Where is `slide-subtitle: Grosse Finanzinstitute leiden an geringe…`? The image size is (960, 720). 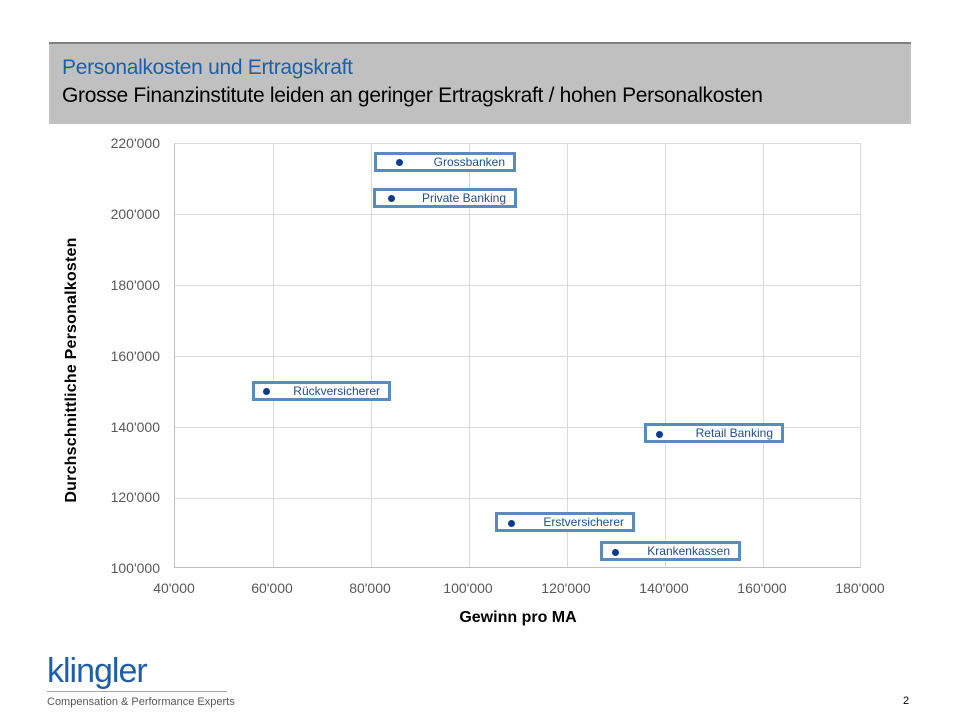 slide-subtitle: Grosse Finanzinstitute leiden an geringe… is located at coordinates (412, 95).